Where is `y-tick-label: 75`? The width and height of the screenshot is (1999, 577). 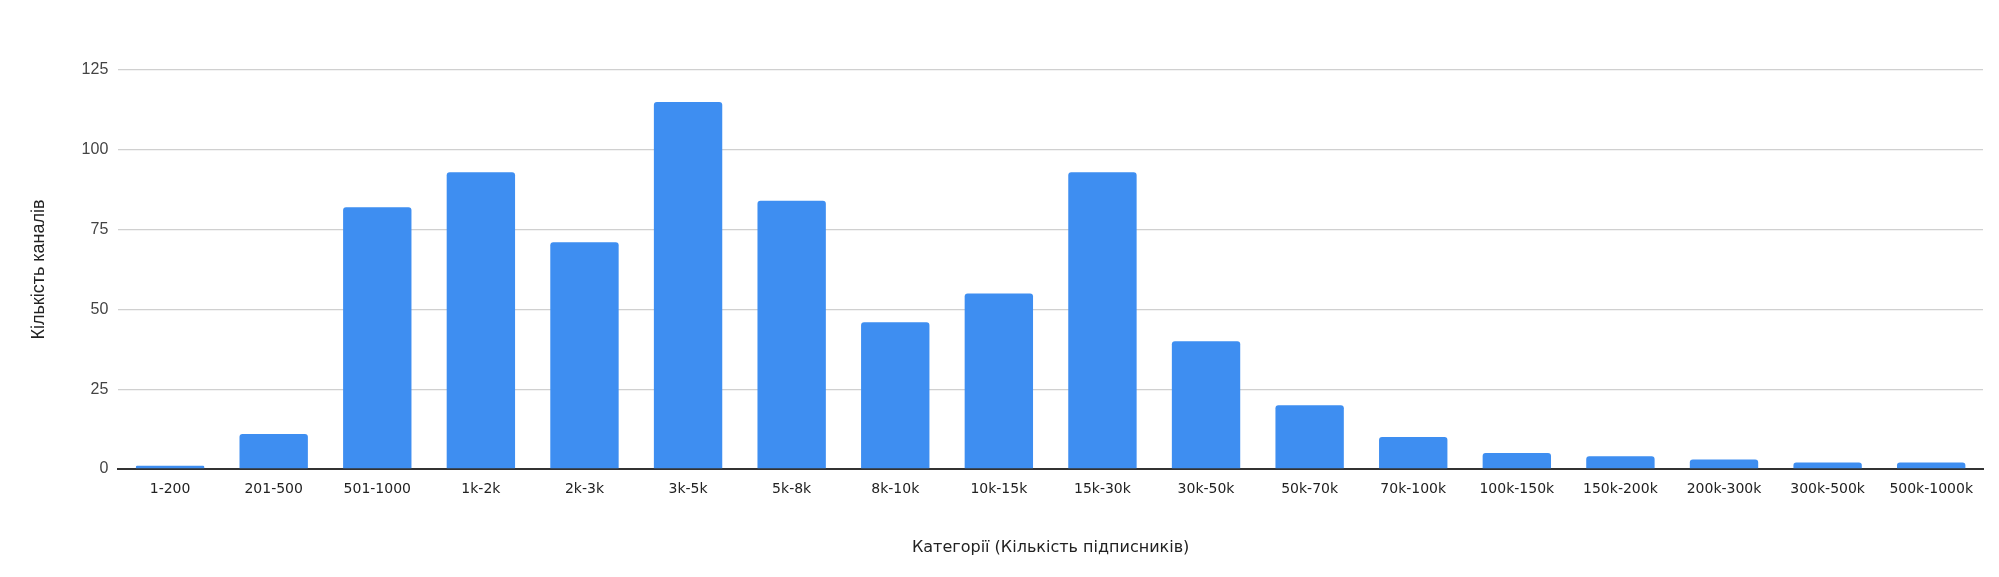
y-tick-label: 75 is located at coordinates (99, 229).